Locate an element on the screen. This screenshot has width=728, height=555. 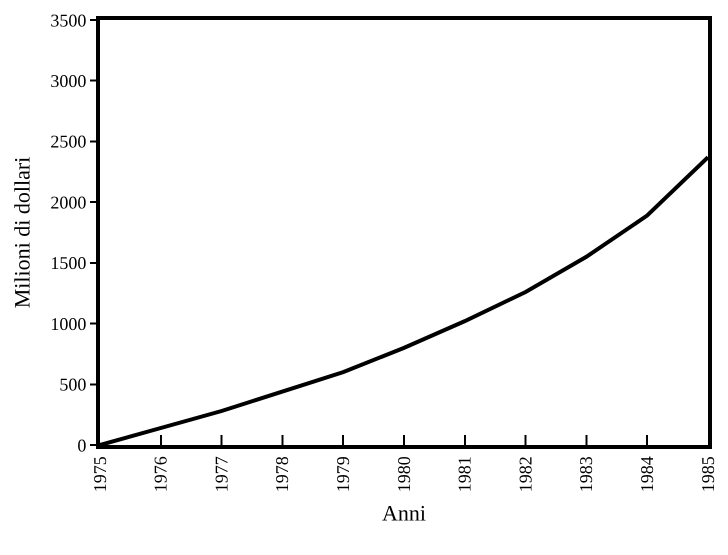
x-tick-label: 1978 is located at coordinates (282, 474).